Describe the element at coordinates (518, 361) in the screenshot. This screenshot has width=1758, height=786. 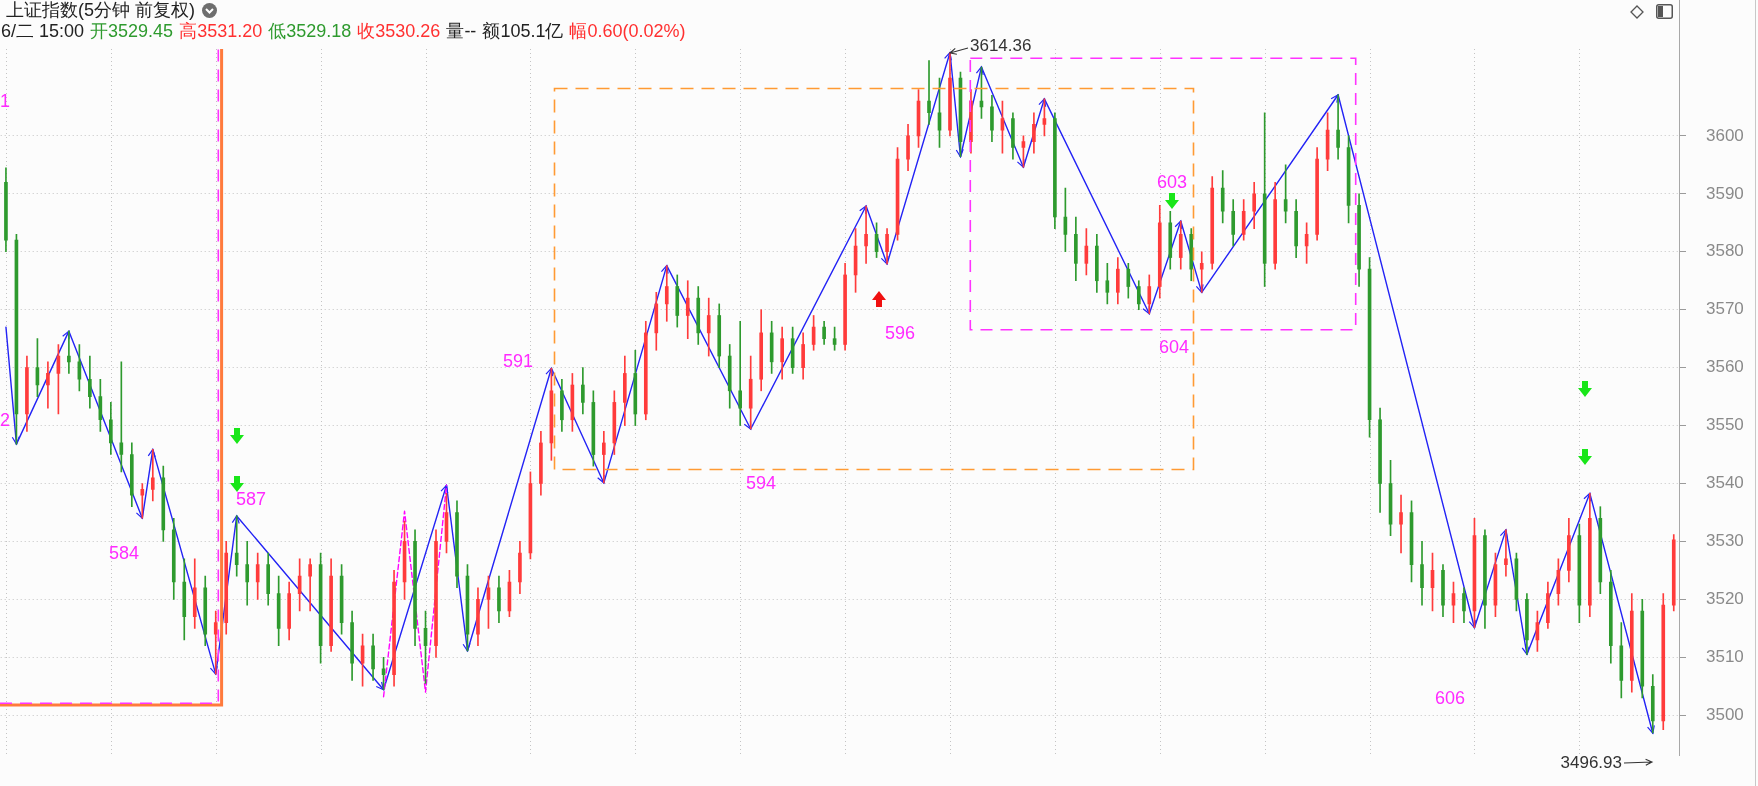
I see `annotation: 591` at that location.